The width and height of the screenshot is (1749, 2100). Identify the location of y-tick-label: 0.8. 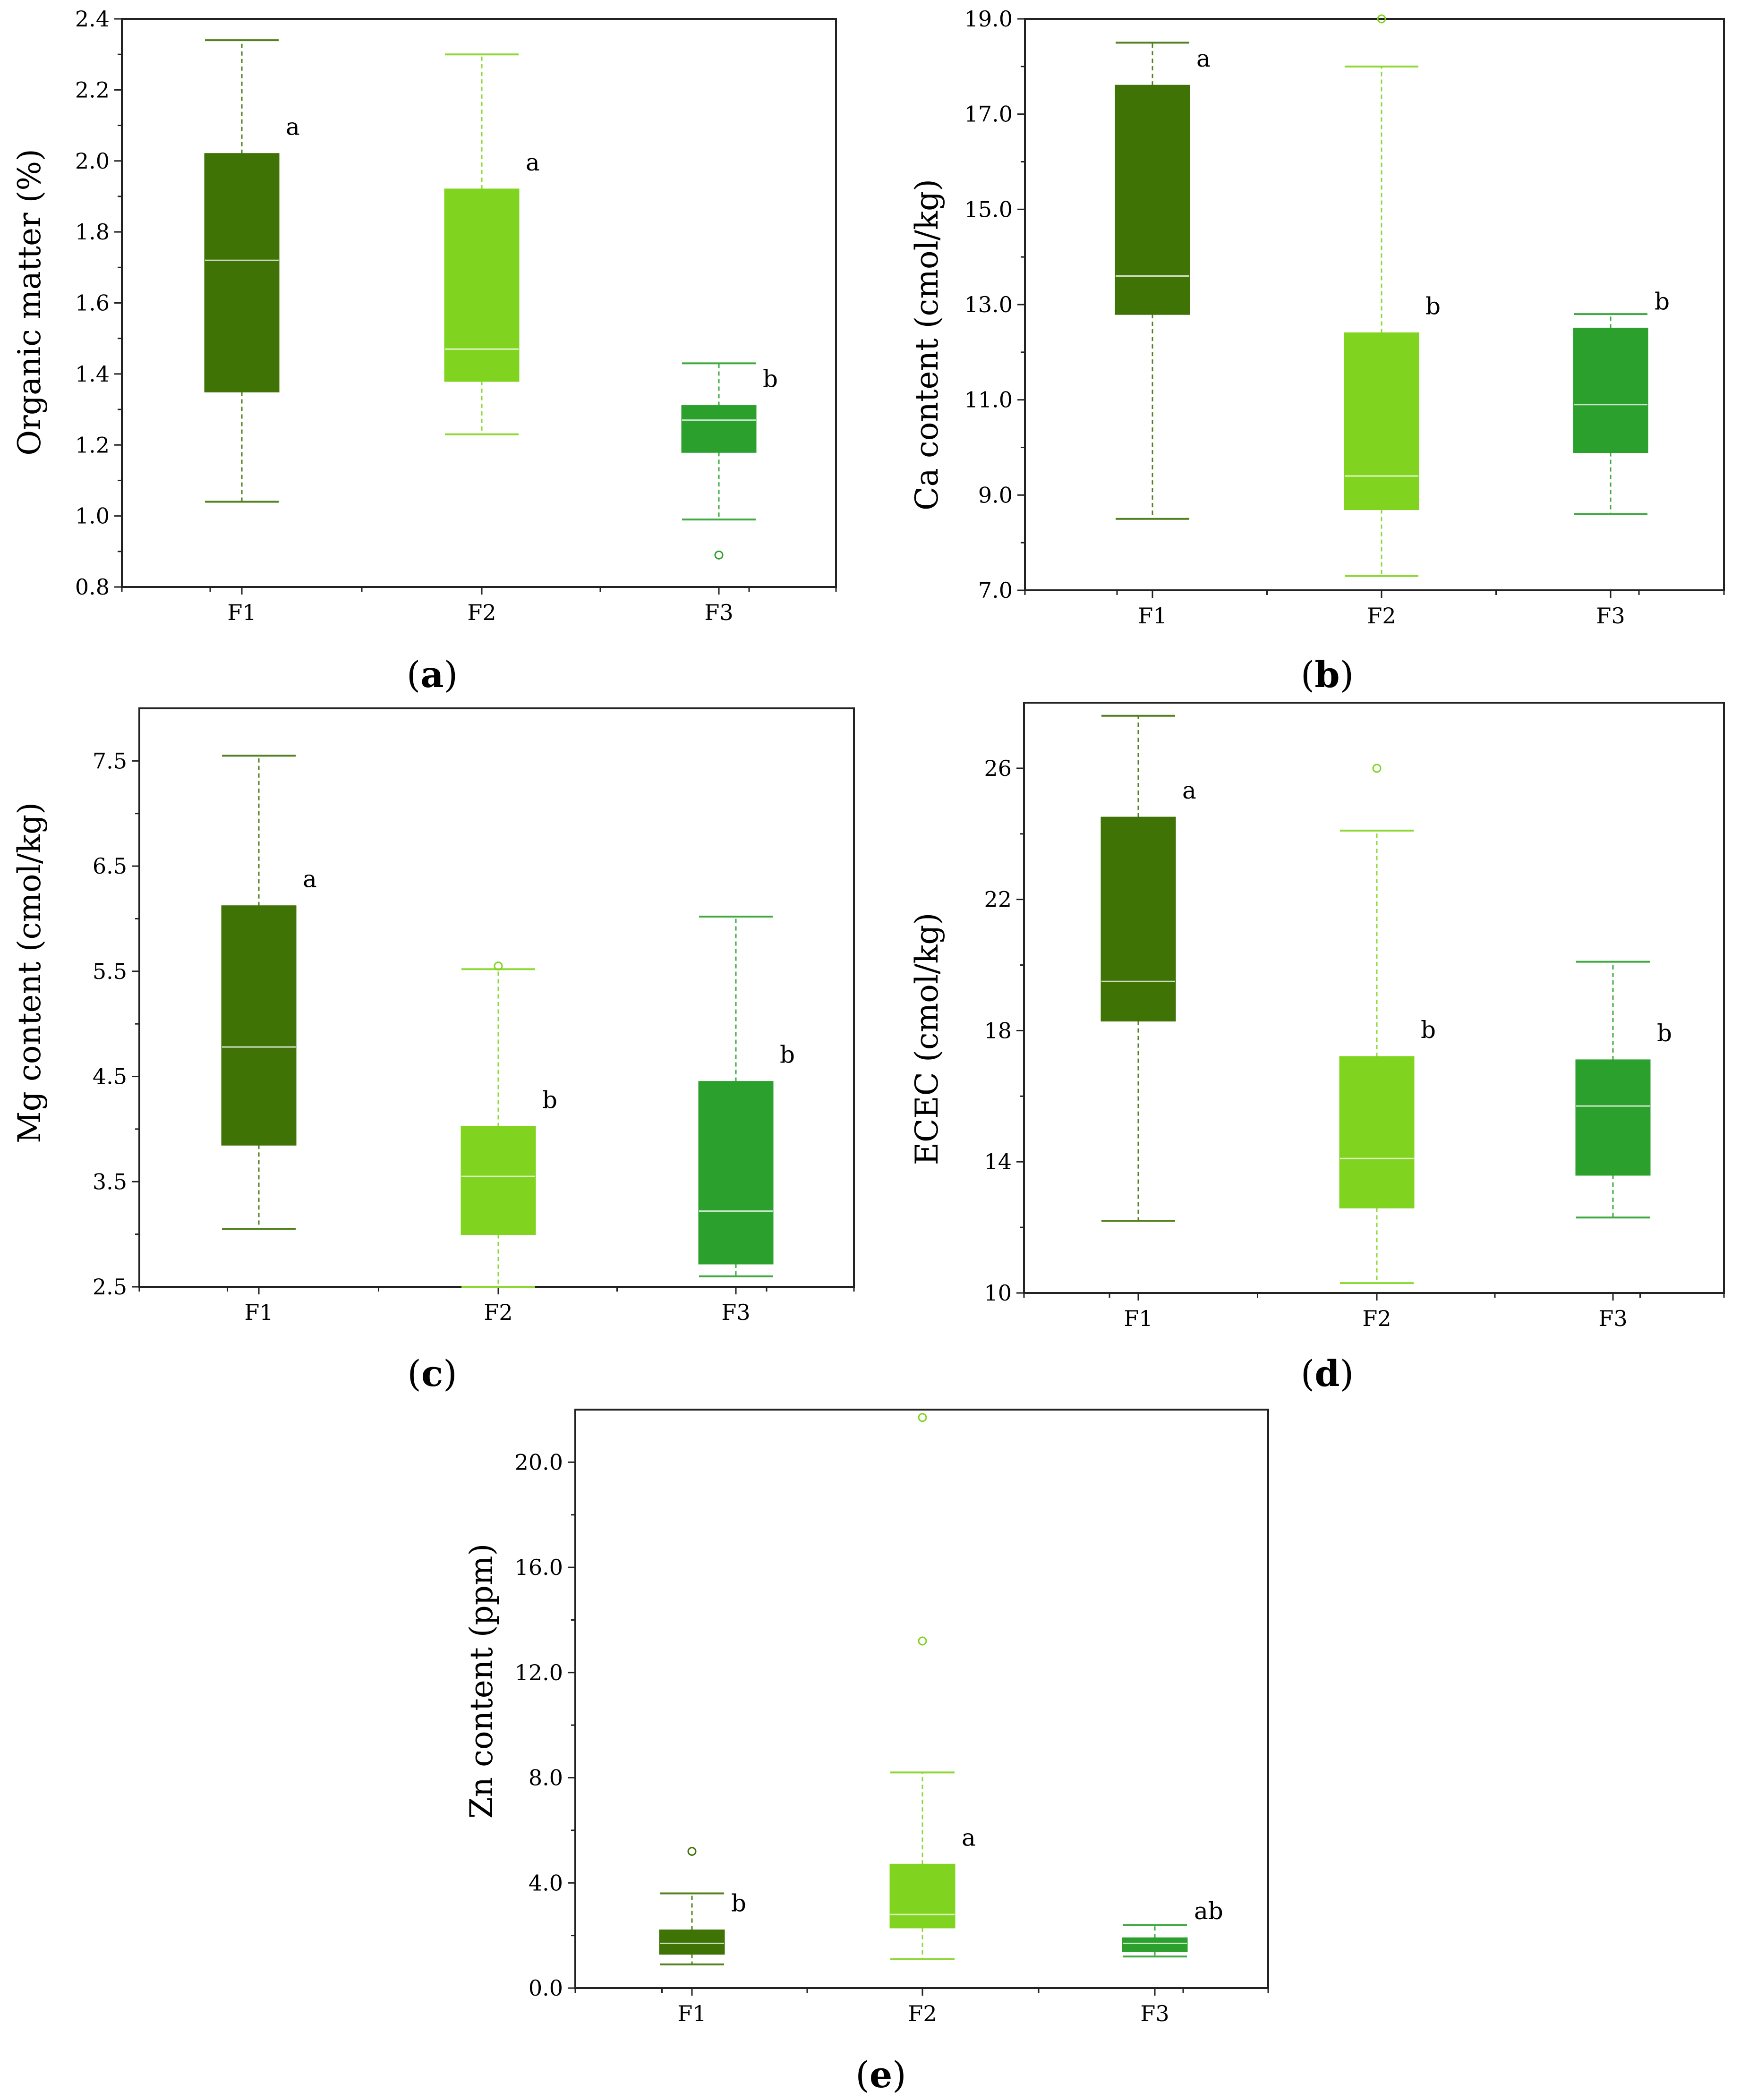
(92, 587).